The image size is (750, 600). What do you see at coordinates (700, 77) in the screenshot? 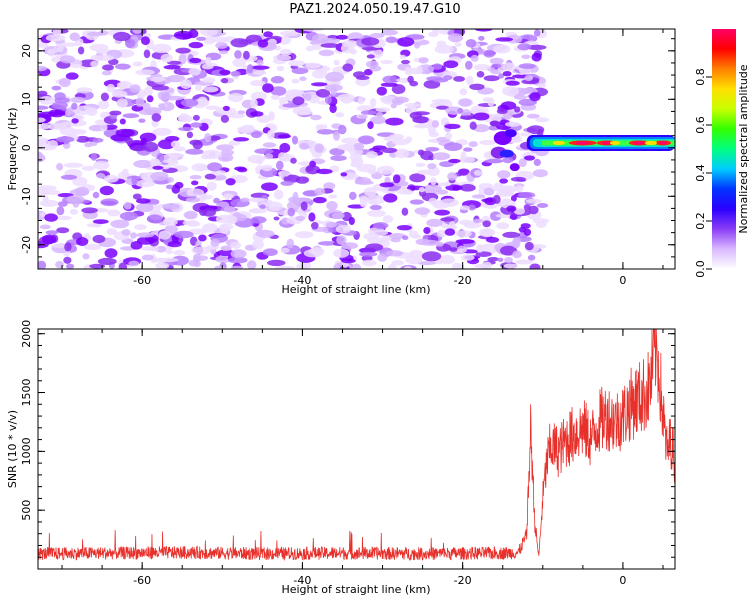
I see `colorbar-tick-label: 0.8` at bounding box center [700, 77].